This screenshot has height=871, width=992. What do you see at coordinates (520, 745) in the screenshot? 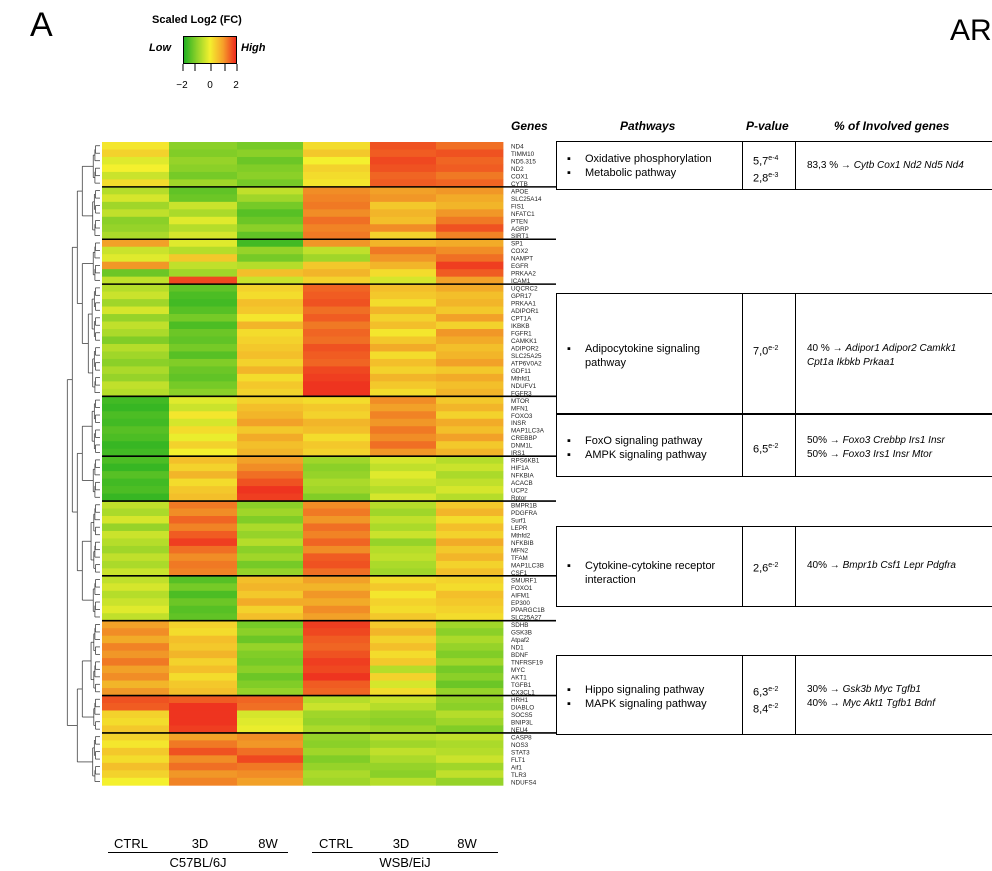
I see `gene-label: NOS3` at bounding box center [520, 745].